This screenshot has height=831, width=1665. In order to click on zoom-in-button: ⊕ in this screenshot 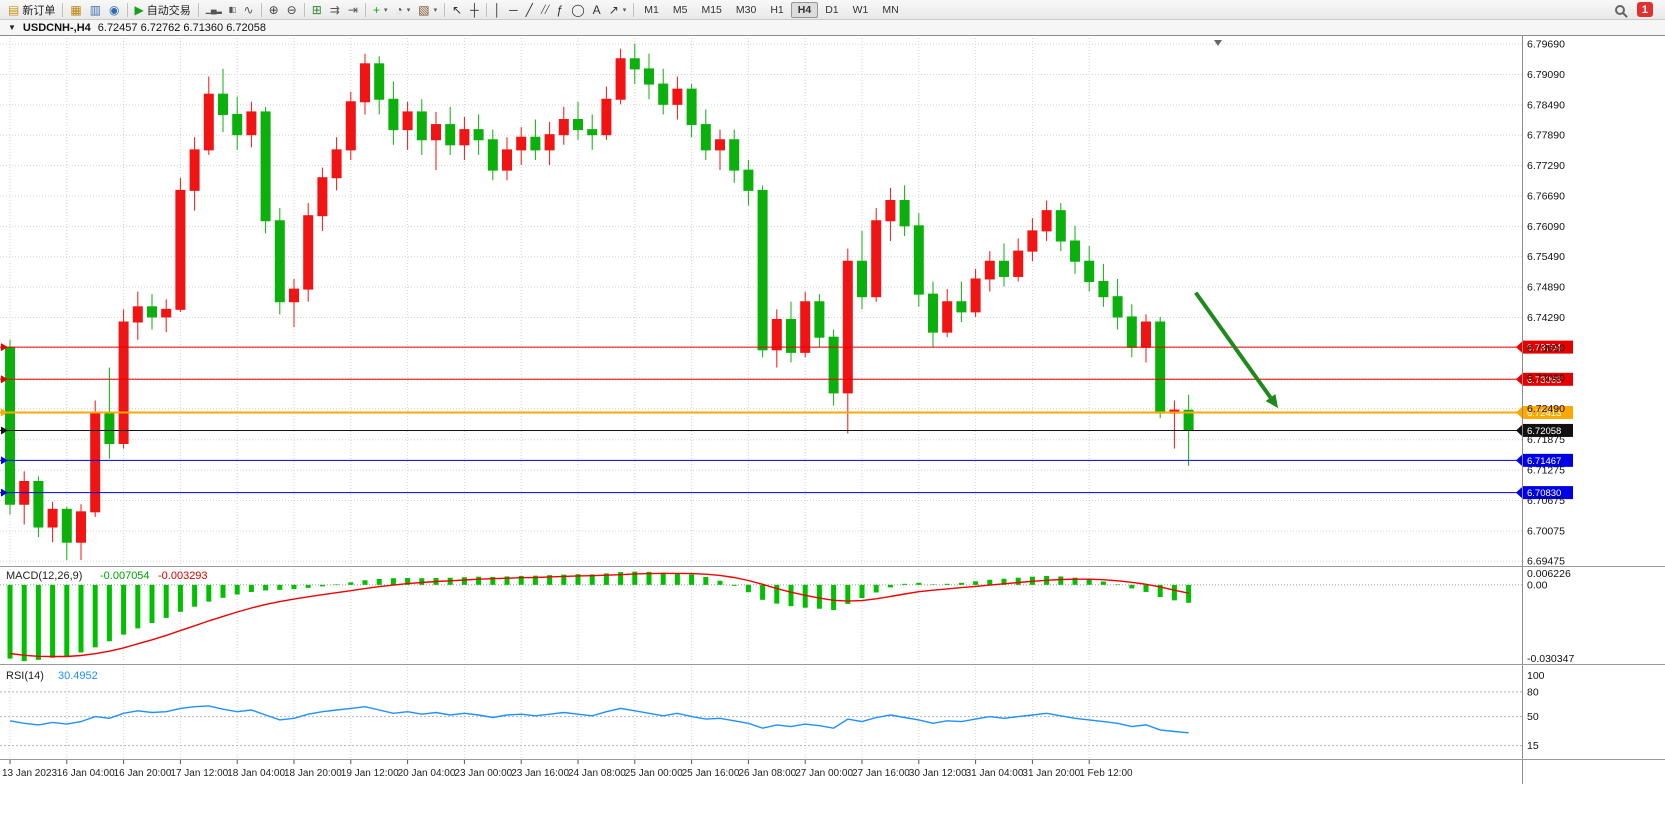, I will do `click(274, 10)`.